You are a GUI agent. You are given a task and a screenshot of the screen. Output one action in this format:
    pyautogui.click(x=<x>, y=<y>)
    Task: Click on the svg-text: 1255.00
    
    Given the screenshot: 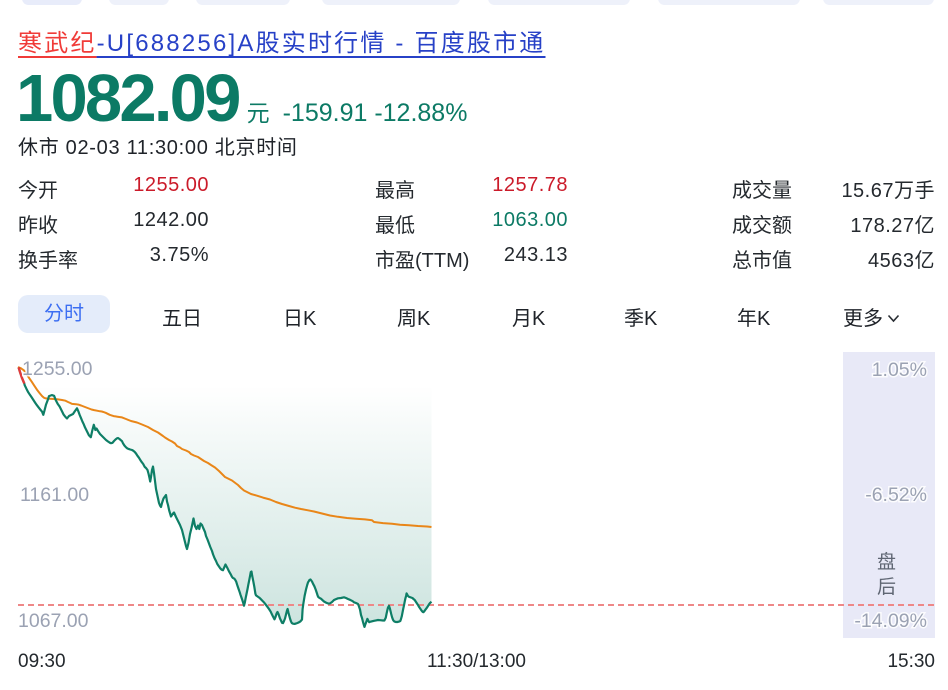 What is the action you would take?
    pyautogui.click(x=57, y=369)
    